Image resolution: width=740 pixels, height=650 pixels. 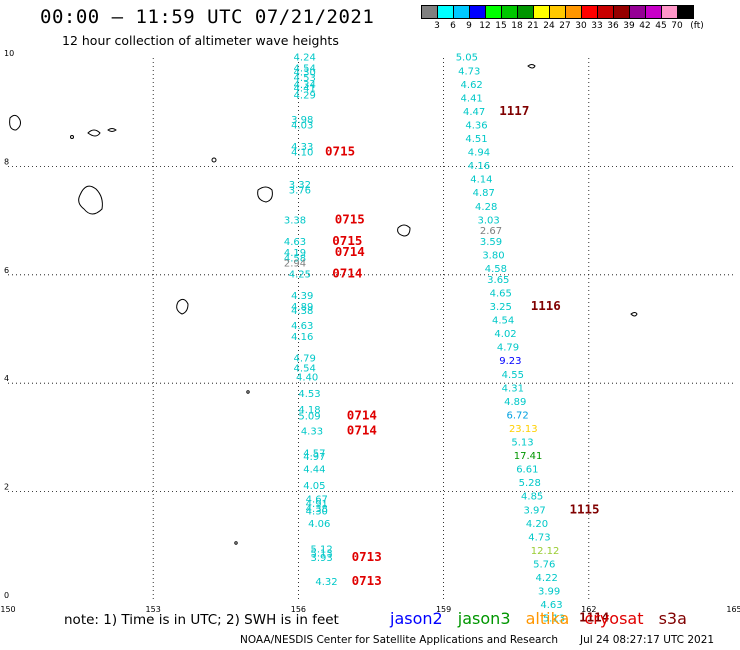 I want to click on mission-cryosat: cryosat, so click(x=614, y=618).